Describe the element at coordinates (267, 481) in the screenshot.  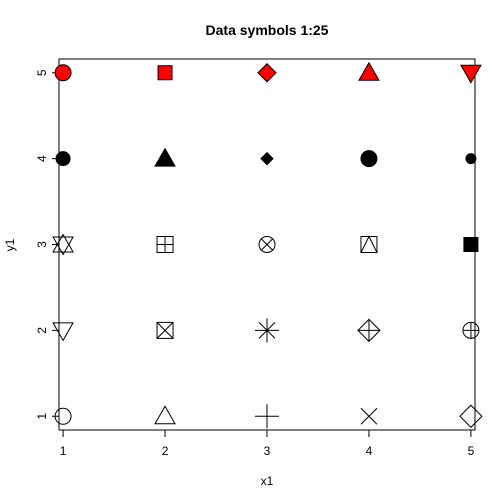
I see `x-axis-label: x1` at that location.